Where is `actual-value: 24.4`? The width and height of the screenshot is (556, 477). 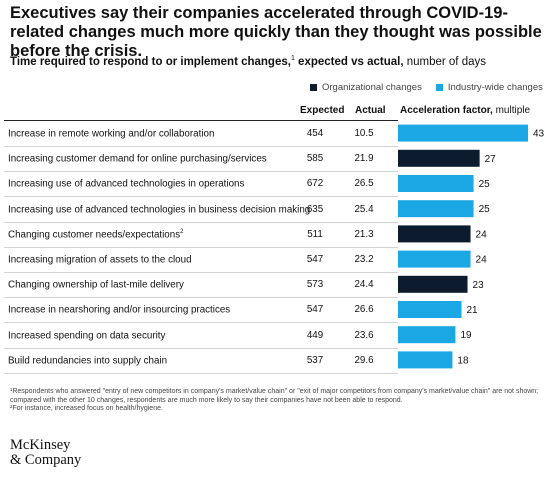
actual-value: 24.4 is located at coordinates (364, 285).